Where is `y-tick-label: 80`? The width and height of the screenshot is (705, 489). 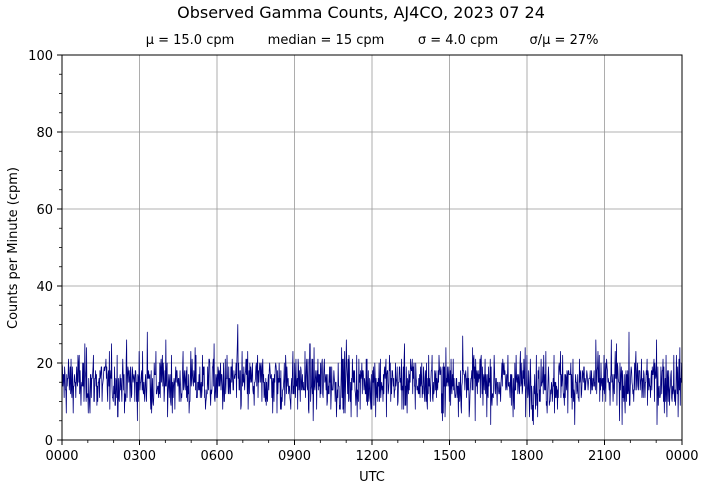 y-tick-label: 80 is located at coordinates (44, 133).